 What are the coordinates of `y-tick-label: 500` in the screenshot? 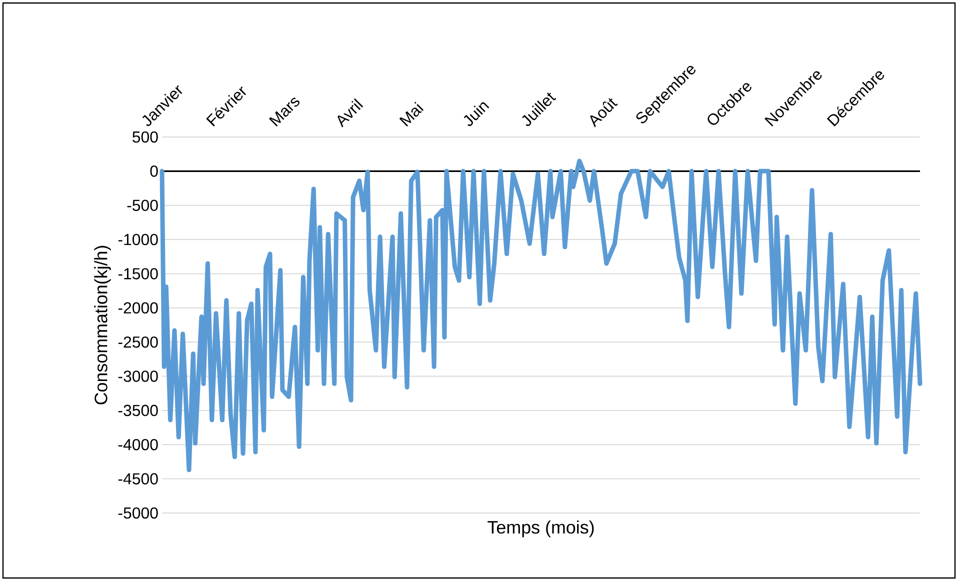 It's located at (145, 137).